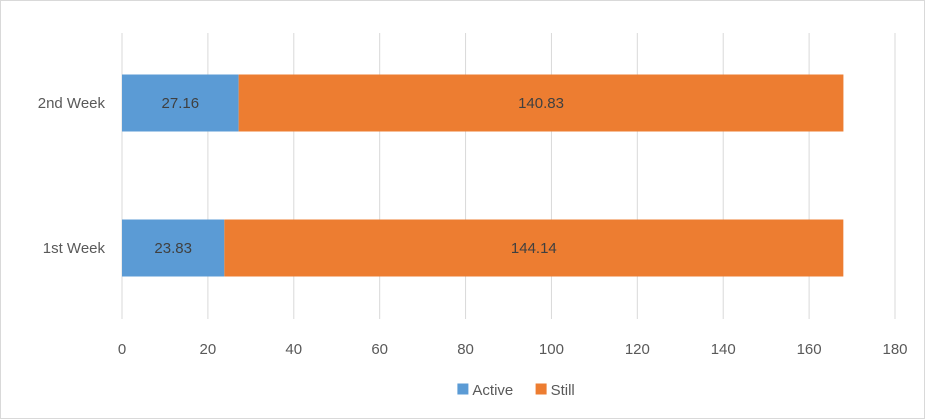  Describe the element at coordinates (208, 349) in the screenshot. I see `x-tick-label: 20` at that location.